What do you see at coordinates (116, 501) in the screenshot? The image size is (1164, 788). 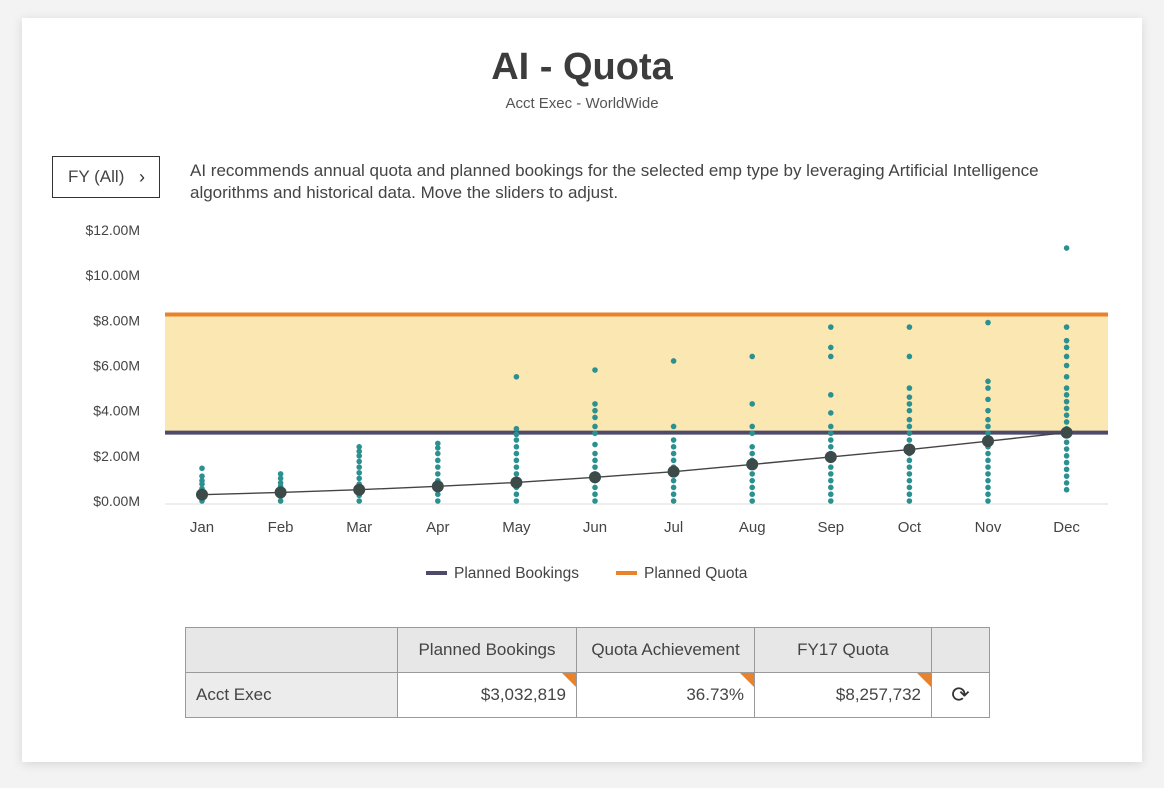 I see `y-tick-label: $0.00M` at bounding box center [116, 501].